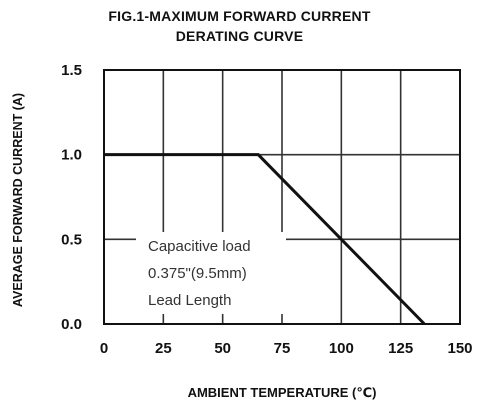 Image resolution: width=479 pixels, height=405 pixels. I want to click on y-tick-label: 0.0, so click(71, 324).